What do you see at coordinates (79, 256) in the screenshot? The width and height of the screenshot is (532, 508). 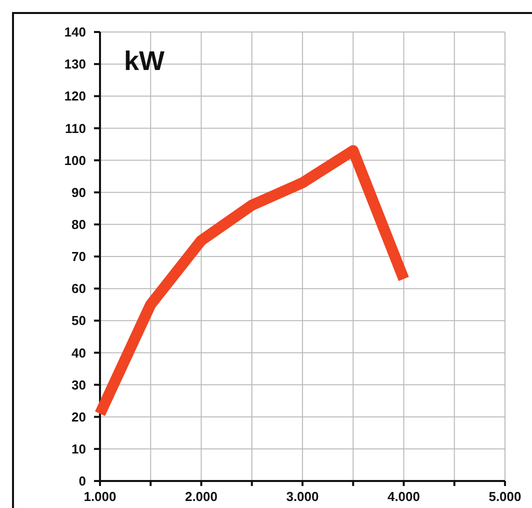 I see `y-tick-label: 70` at bounding box center [79, 256].